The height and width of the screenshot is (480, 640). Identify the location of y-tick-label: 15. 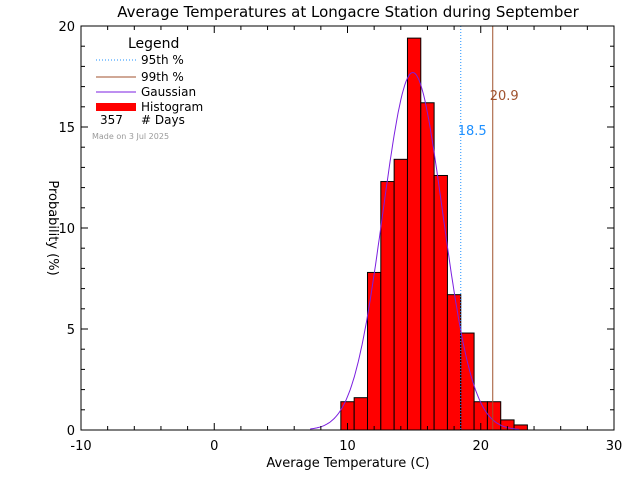
(66, 128).